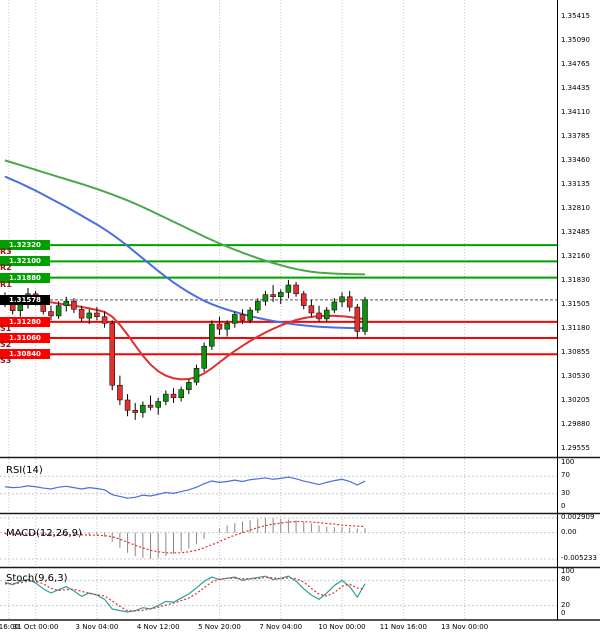 The width and height of the screenshot is (600, 636). I want to click on ma-mid-blue, so click(185, 252).